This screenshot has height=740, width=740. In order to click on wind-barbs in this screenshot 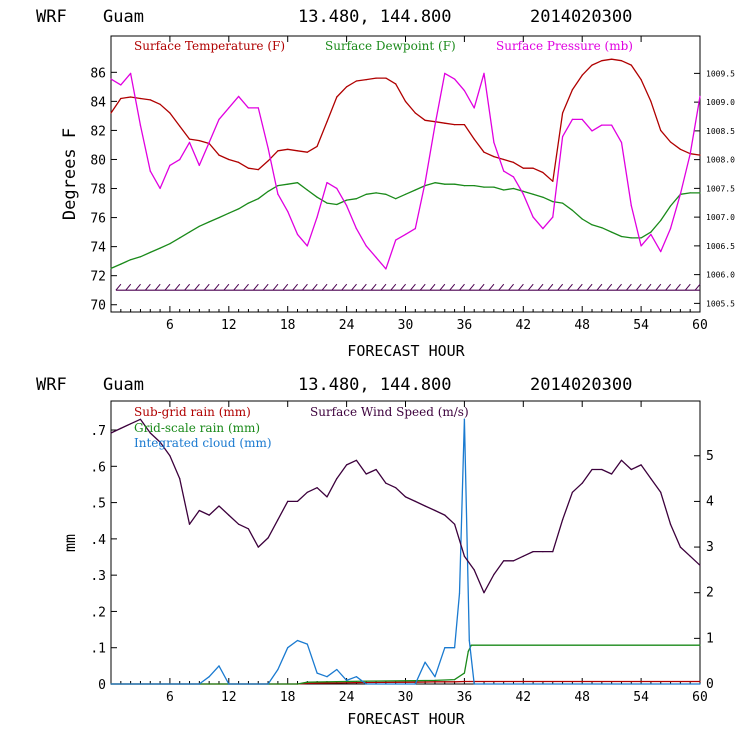, I will do `click(408, 287)`.